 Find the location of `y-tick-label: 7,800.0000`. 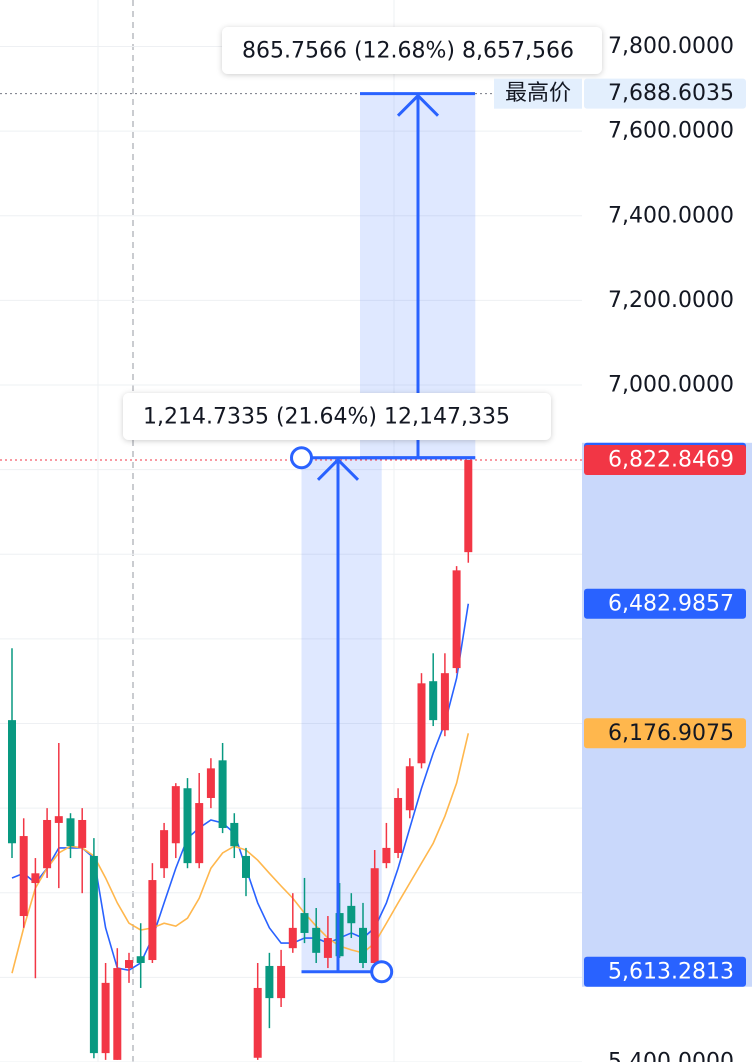

y-tick-label: 7,800.0000 is located at coordinates (671, 46).